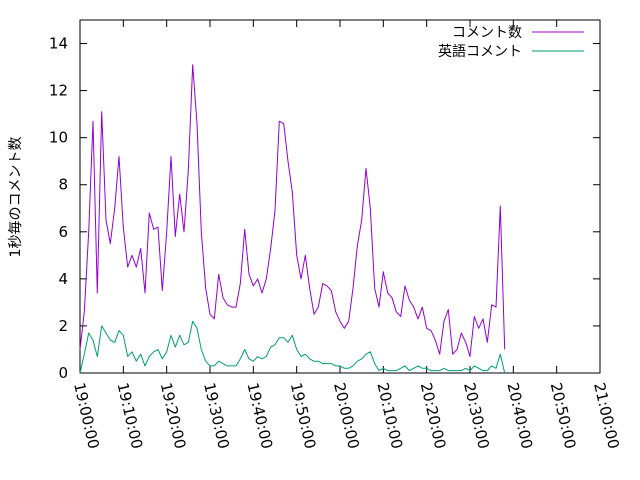  What do you see at coordinates (487, 33) in the screenshot?
I see `legend-label-1: コメント数` at bounding box center [487, 33].